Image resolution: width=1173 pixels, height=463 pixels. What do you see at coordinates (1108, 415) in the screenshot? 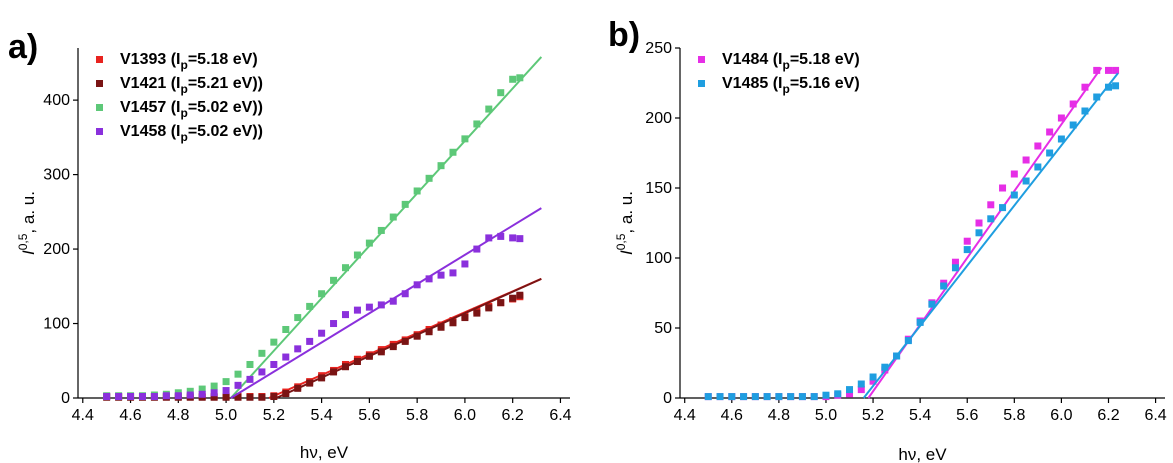
I see `x-tick-label: 6.2` at bounding box center [1108, 415].